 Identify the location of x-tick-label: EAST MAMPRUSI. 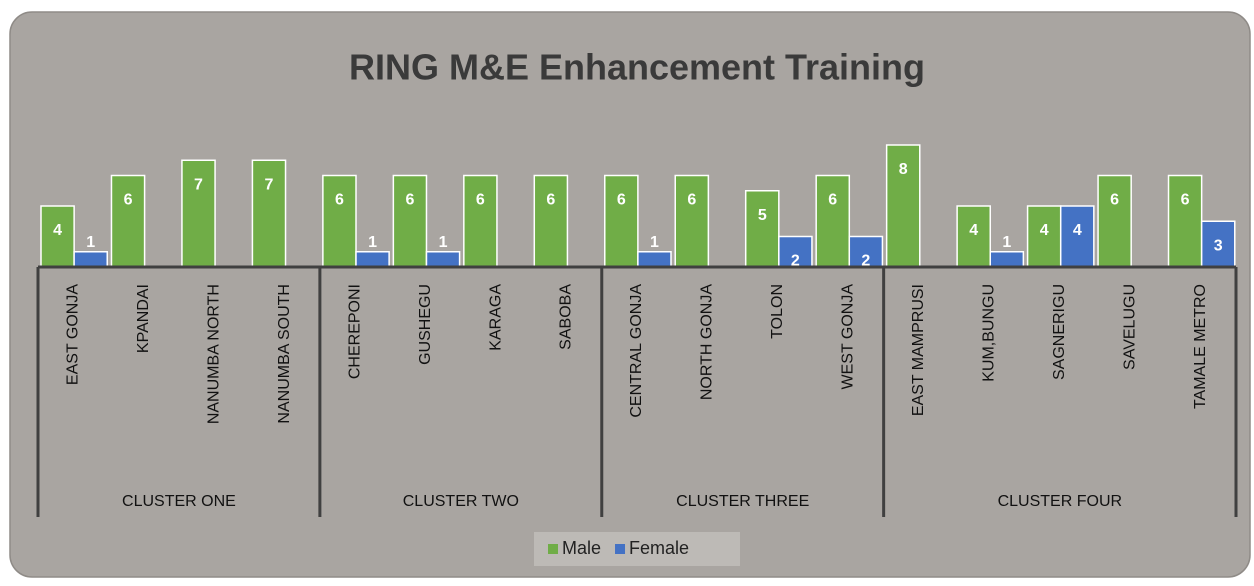
(918, 350).